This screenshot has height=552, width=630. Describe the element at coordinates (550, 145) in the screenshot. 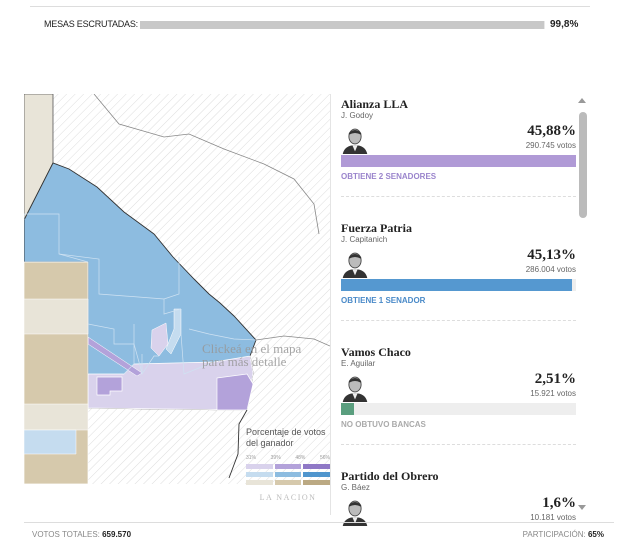

I see `vote-count: 290.745 votos` at that location.